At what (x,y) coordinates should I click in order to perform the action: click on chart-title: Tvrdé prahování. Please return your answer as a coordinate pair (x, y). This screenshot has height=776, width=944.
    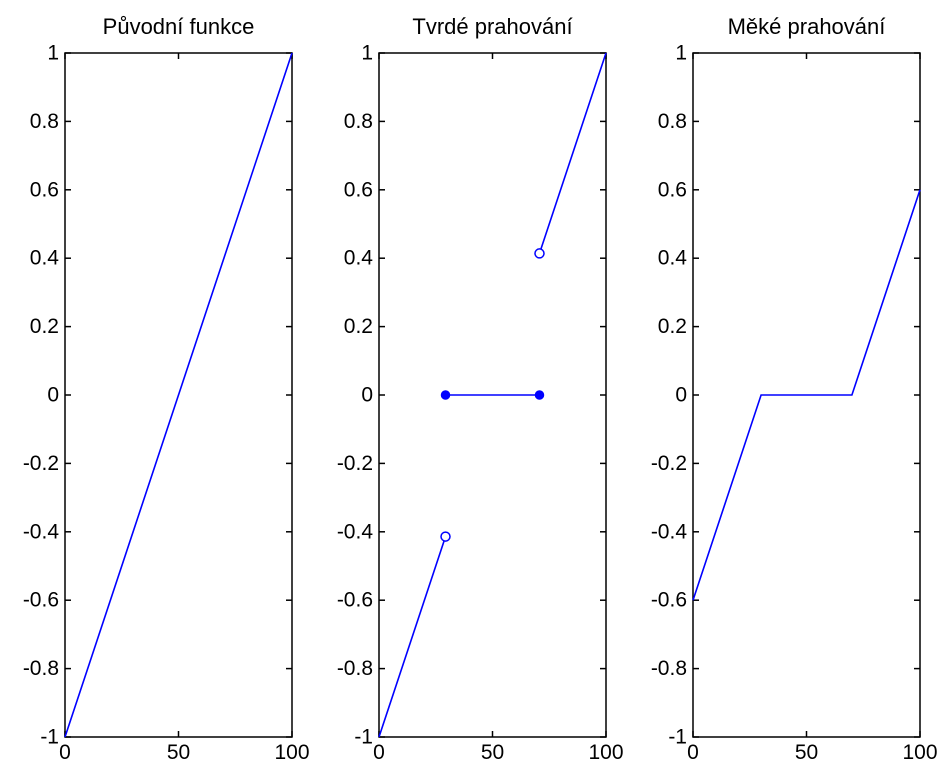
    Looking at the image, I should click on (492, 26).